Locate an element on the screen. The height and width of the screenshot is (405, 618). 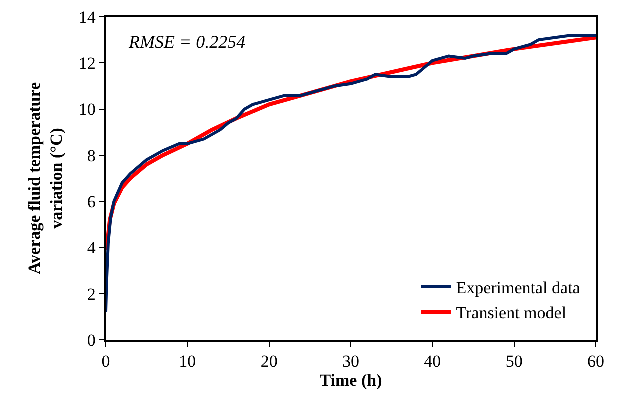
y-tick-label: 10 is located at coordinates (87, 110).